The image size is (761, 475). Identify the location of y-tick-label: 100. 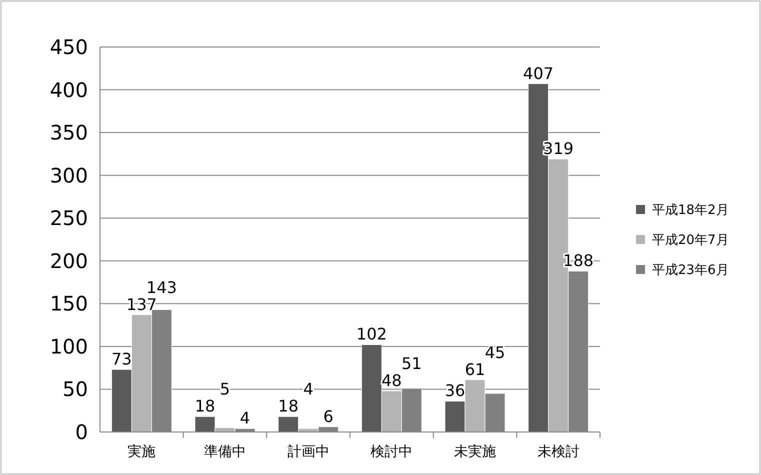
(69, 346).